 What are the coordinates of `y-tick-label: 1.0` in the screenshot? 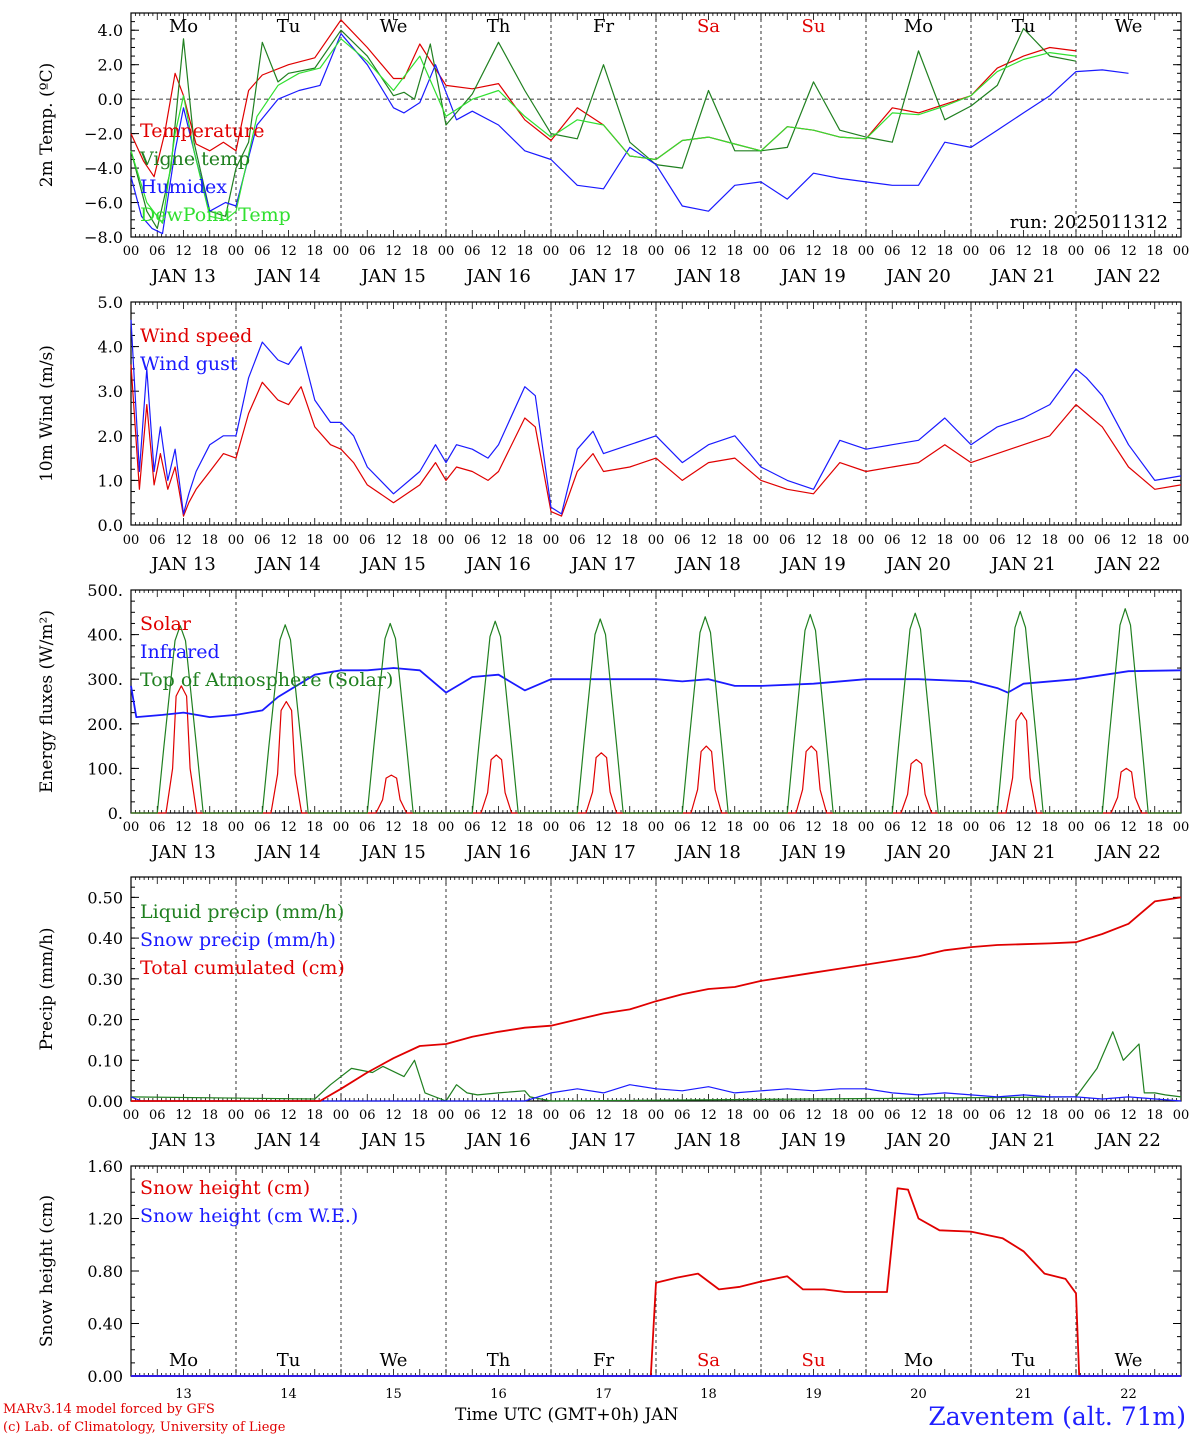 It's located at (110, 480).